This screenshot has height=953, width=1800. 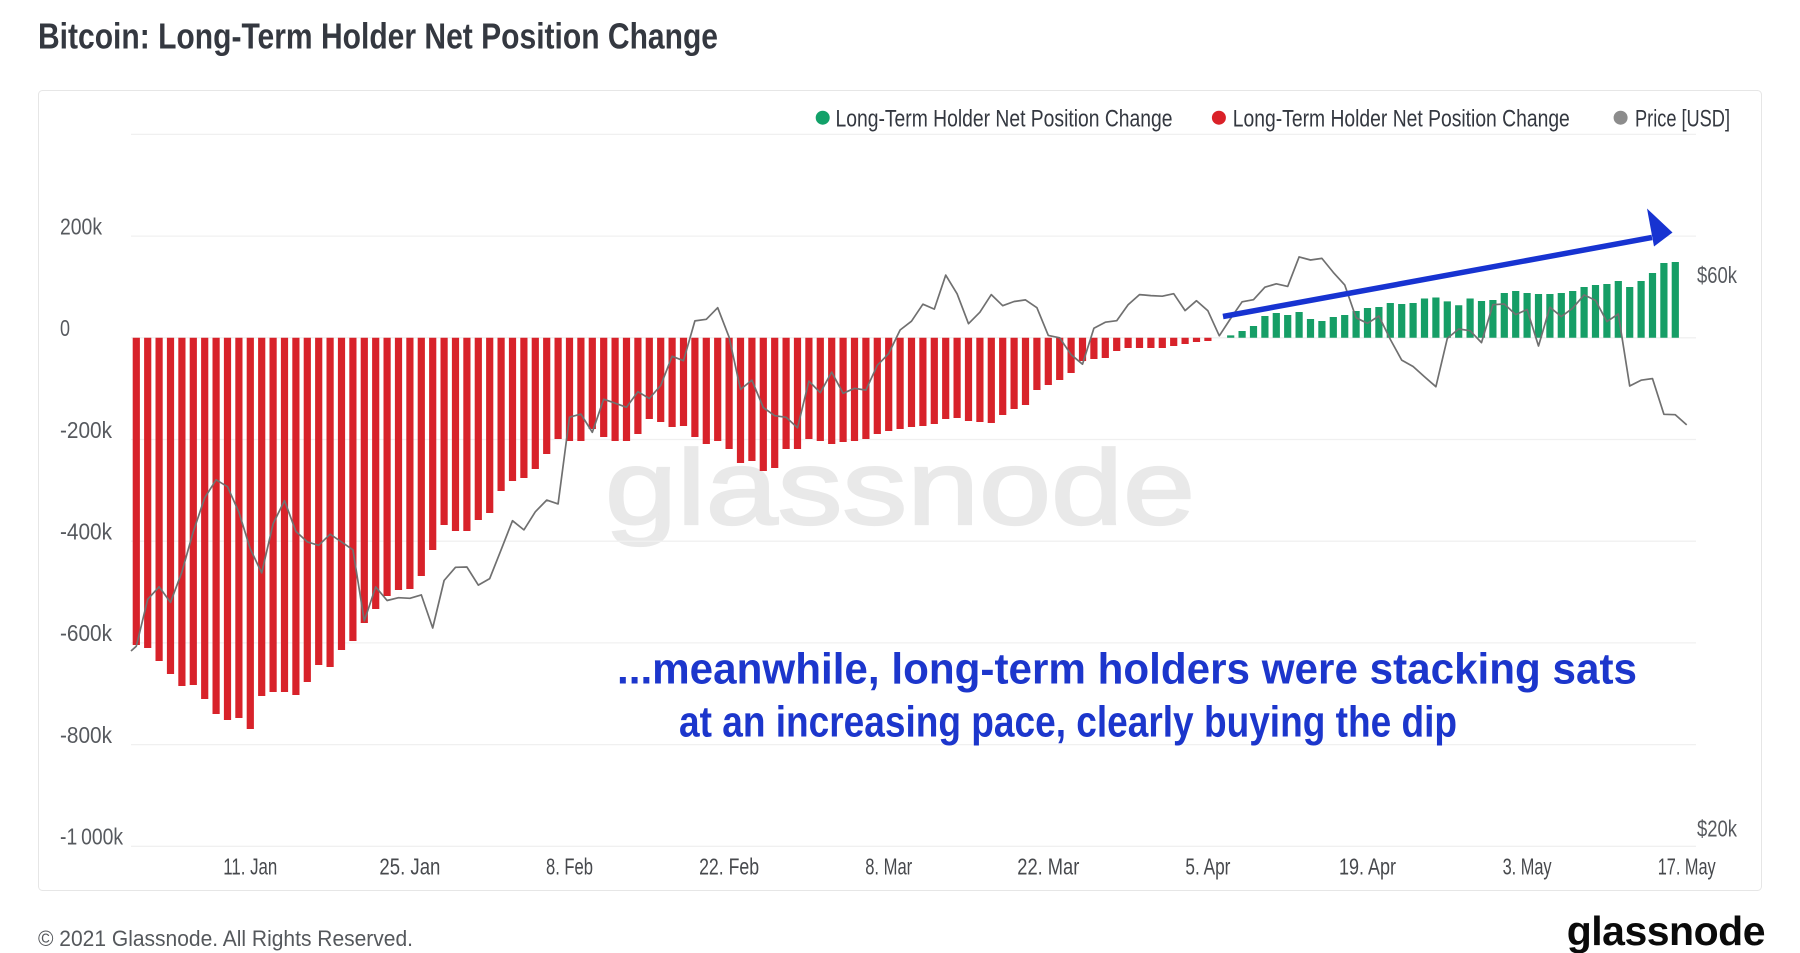 I want to click on svg-text: 22. Feb, so click(x=729, y=867).